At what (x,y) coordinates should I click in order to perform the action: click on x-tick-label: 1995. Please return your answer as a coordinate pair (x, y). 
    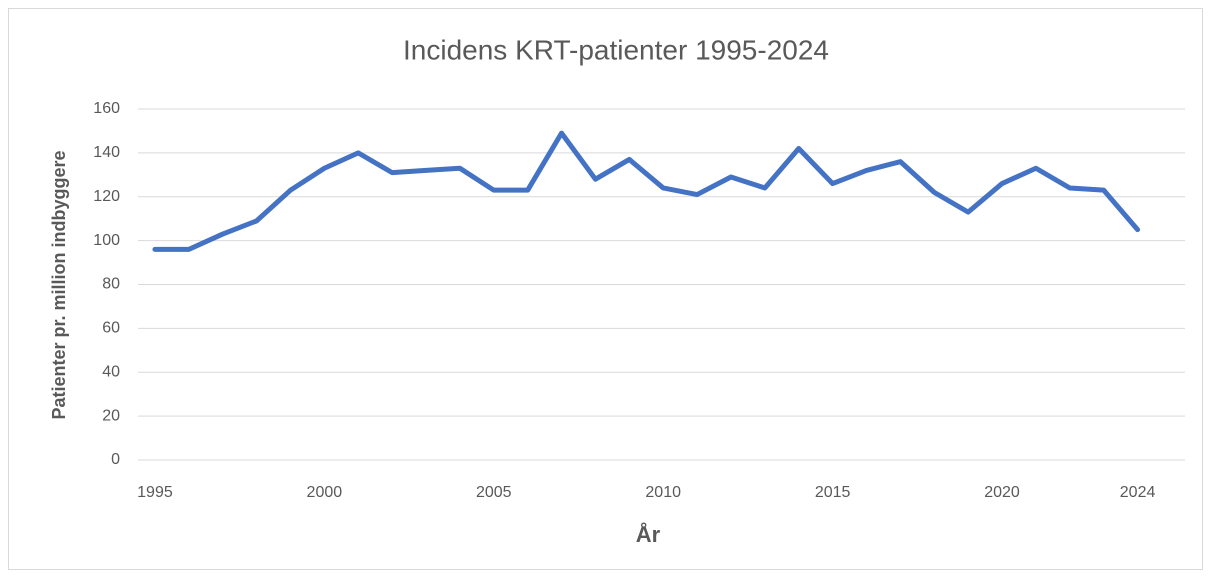
    Looking at the image, I should click on (155, 492).